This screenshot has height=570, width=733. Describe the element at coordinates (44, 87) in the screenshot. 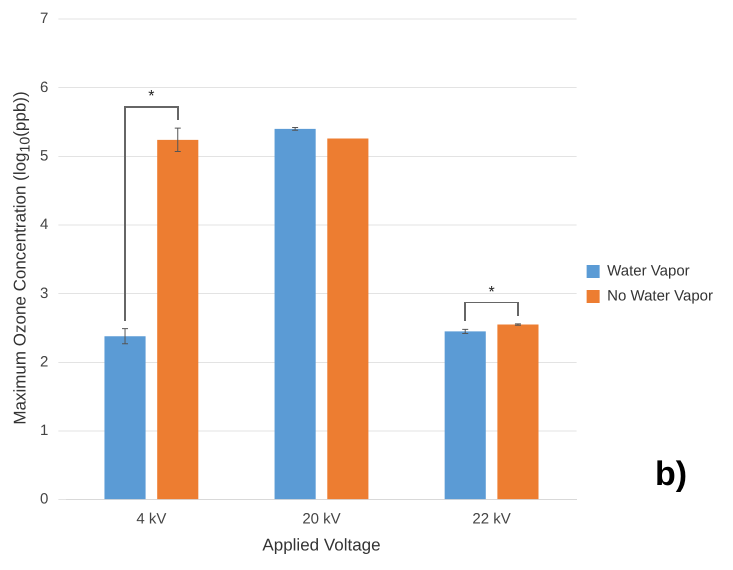

I see `y-tick-label: 6` at that location.